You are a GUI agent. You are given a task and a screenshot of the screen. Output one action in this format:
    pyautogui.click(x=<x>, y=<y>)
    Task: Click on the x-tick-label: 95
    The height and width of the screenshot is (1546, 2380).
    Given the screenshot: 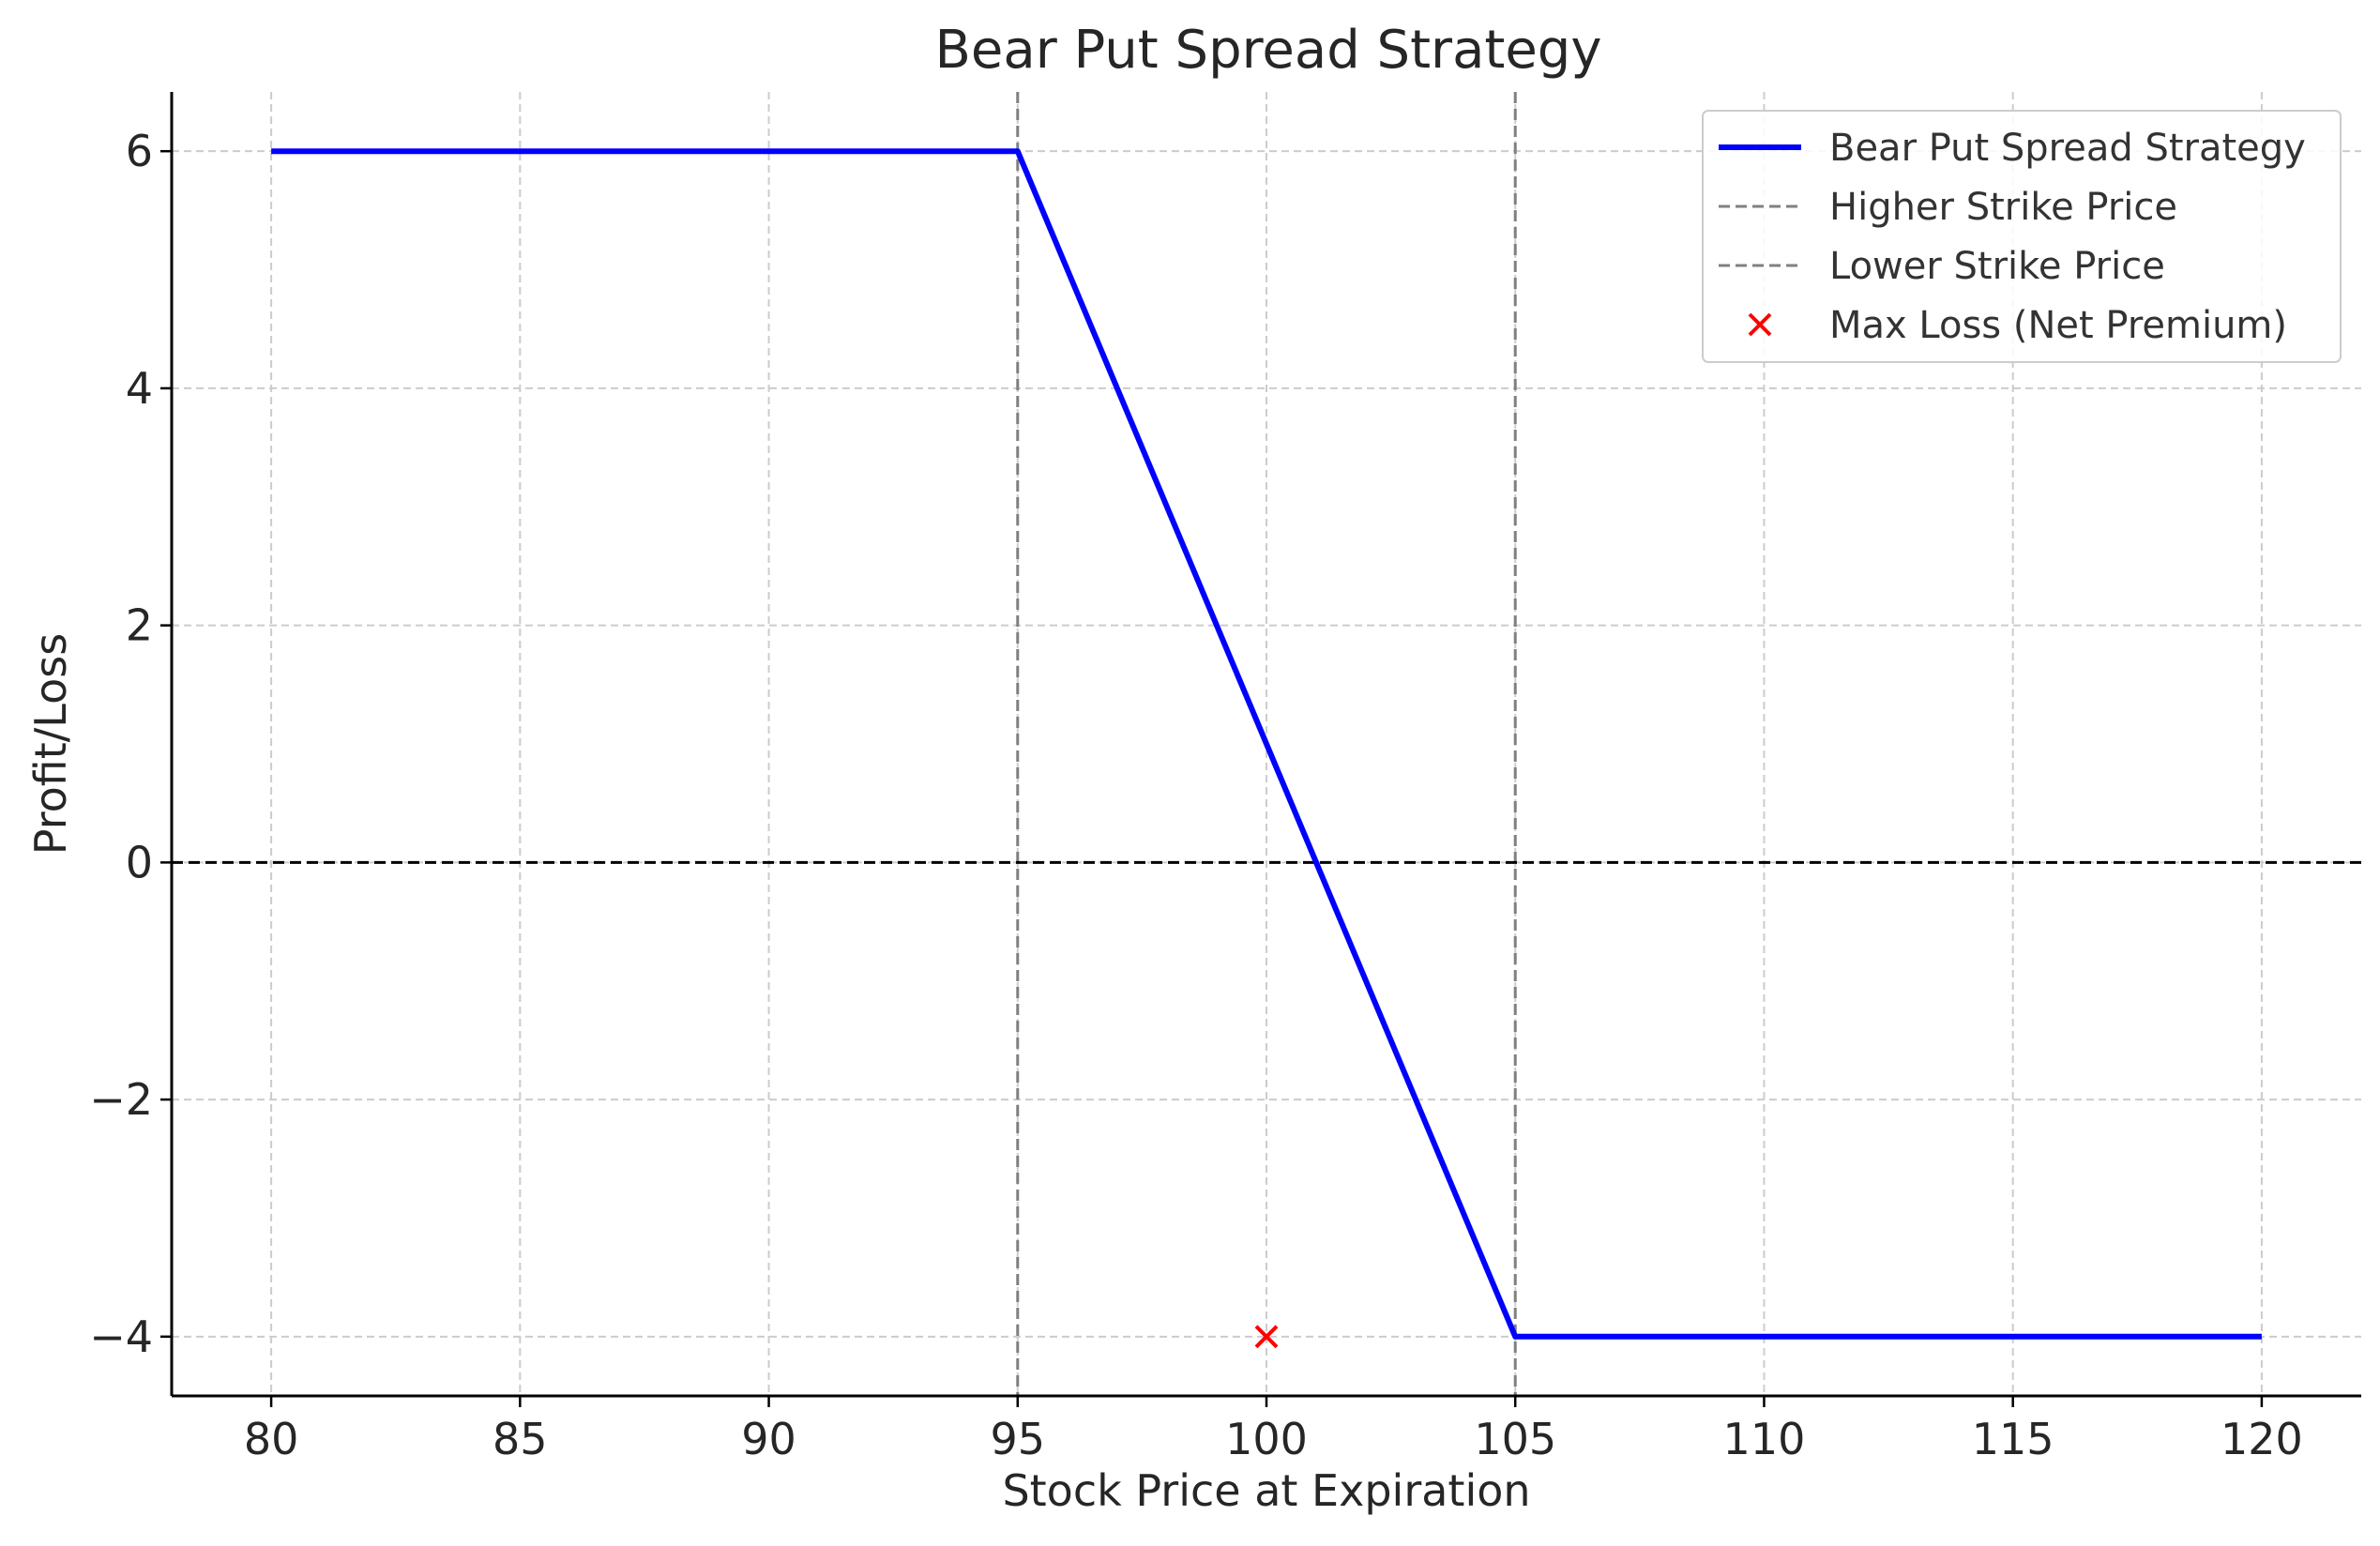 What is the action you would take?
    pyautogui.click(x=1017, y=1439)
    